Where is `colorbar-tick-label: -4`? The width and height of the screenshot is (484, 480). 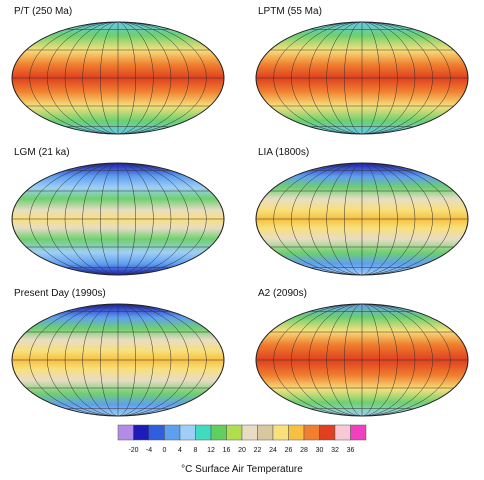 colorbar-tick-label: -4 is located at coordinates (149, 450).